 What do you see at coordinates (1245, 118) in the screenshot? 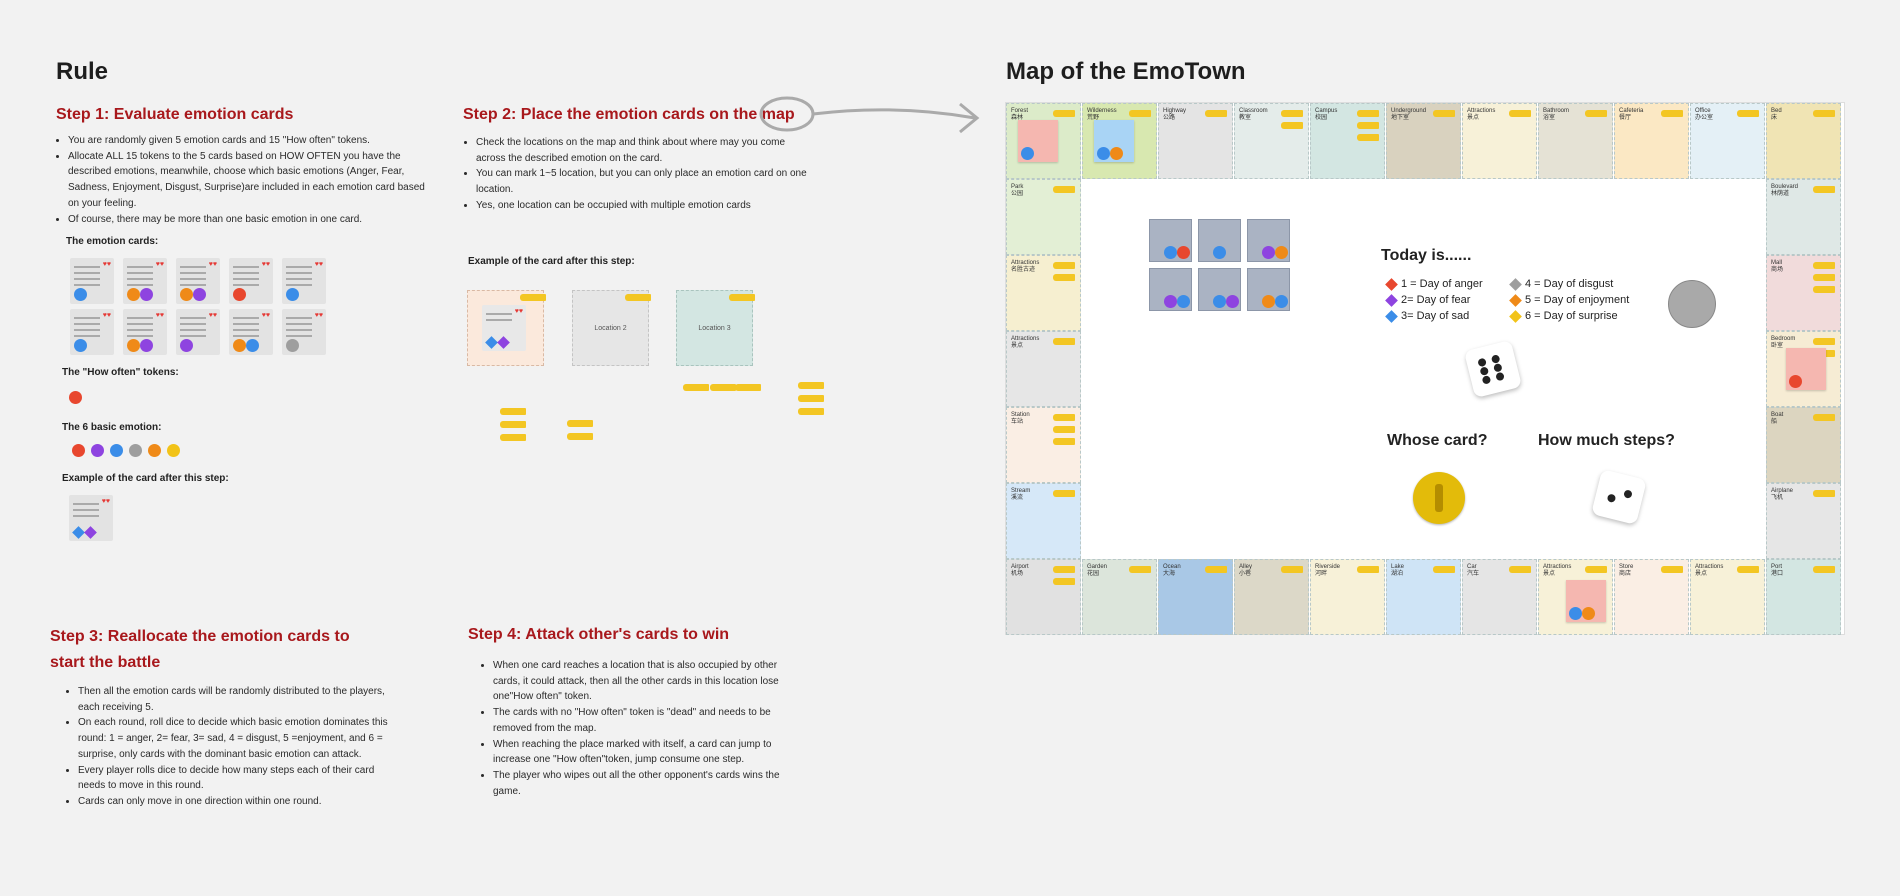
I see `cell-name-cn: 教室` at bounding box center [1245, 118].